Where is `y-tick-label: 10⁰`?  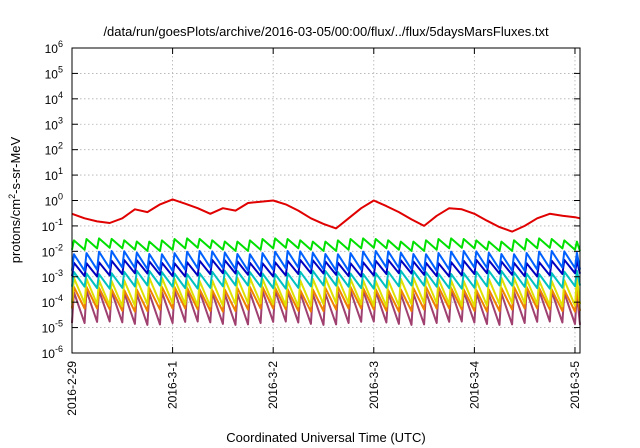 y-tick-label: 10⁰ is located at coordinates (54, 200).